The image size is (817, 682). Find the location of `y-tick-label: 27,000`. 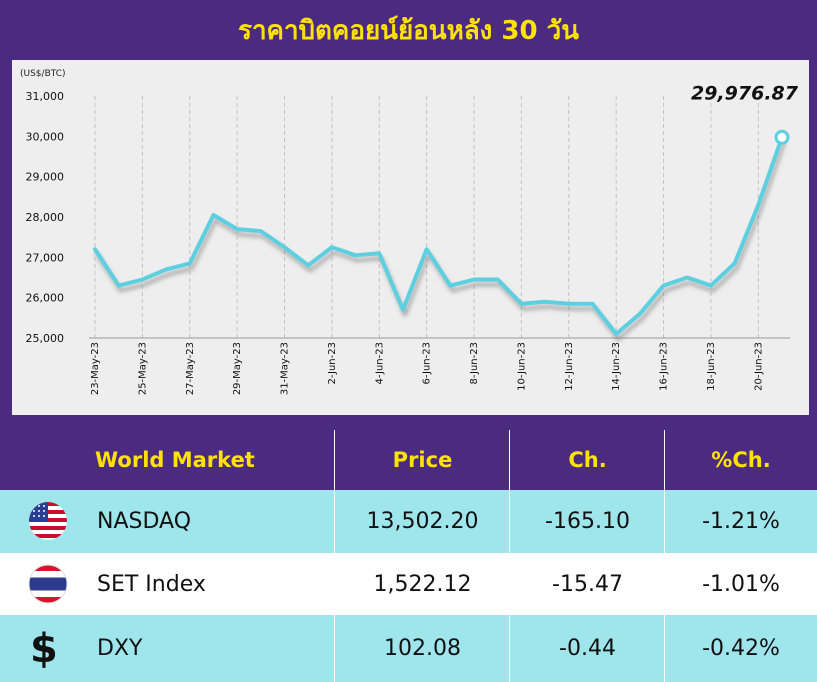

y-tick-label: 27,000 is located at coordinates (45, 257).